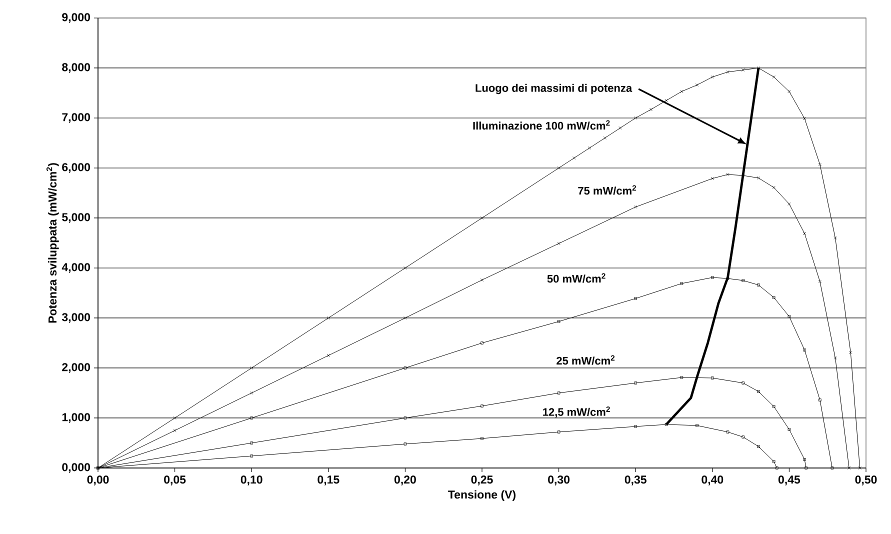 The image size is (891, 534). I want to click on x-tick-label: 0,20, so click(405, 481).